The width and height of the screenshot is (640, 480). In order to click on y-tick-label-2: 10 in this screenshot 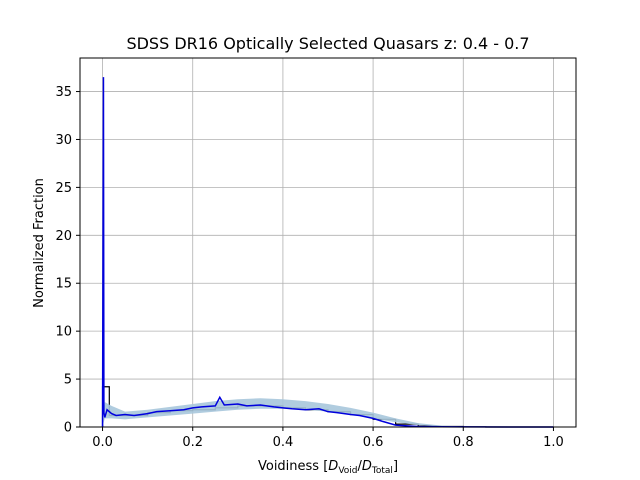, I will do `click(63, 332)`.